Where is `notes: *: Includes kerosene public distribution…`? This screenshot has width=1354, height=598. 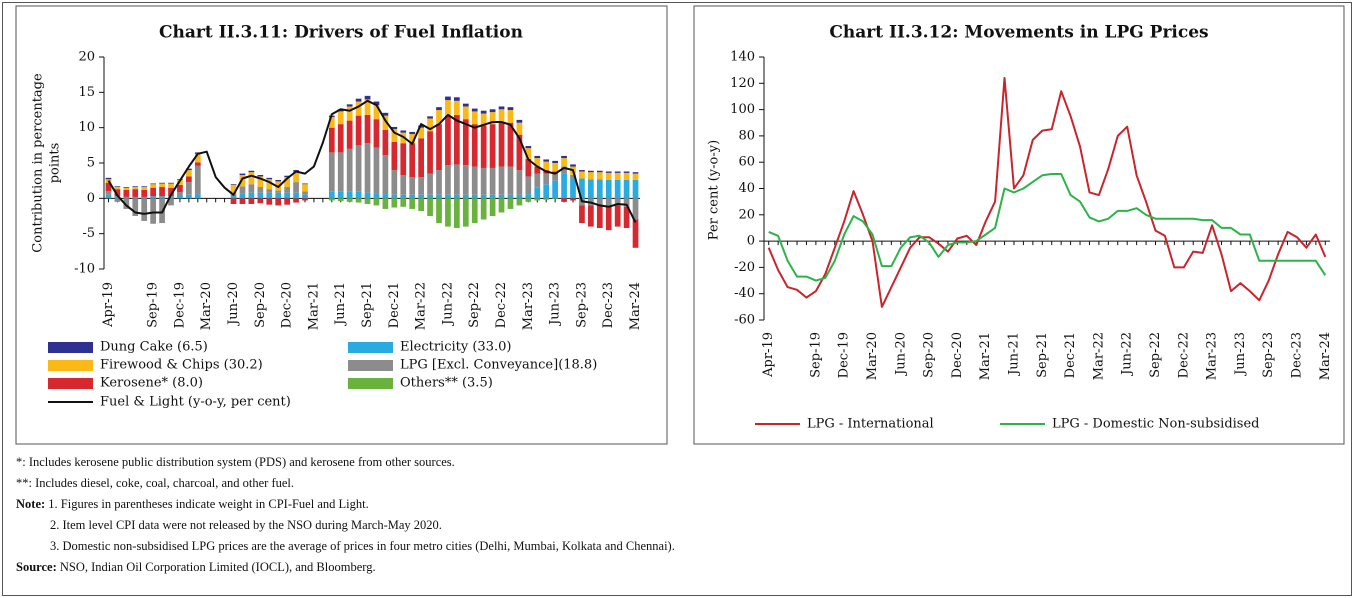 notes: *: Includes kerosene public distribution… is located at coordinates (345, 515).